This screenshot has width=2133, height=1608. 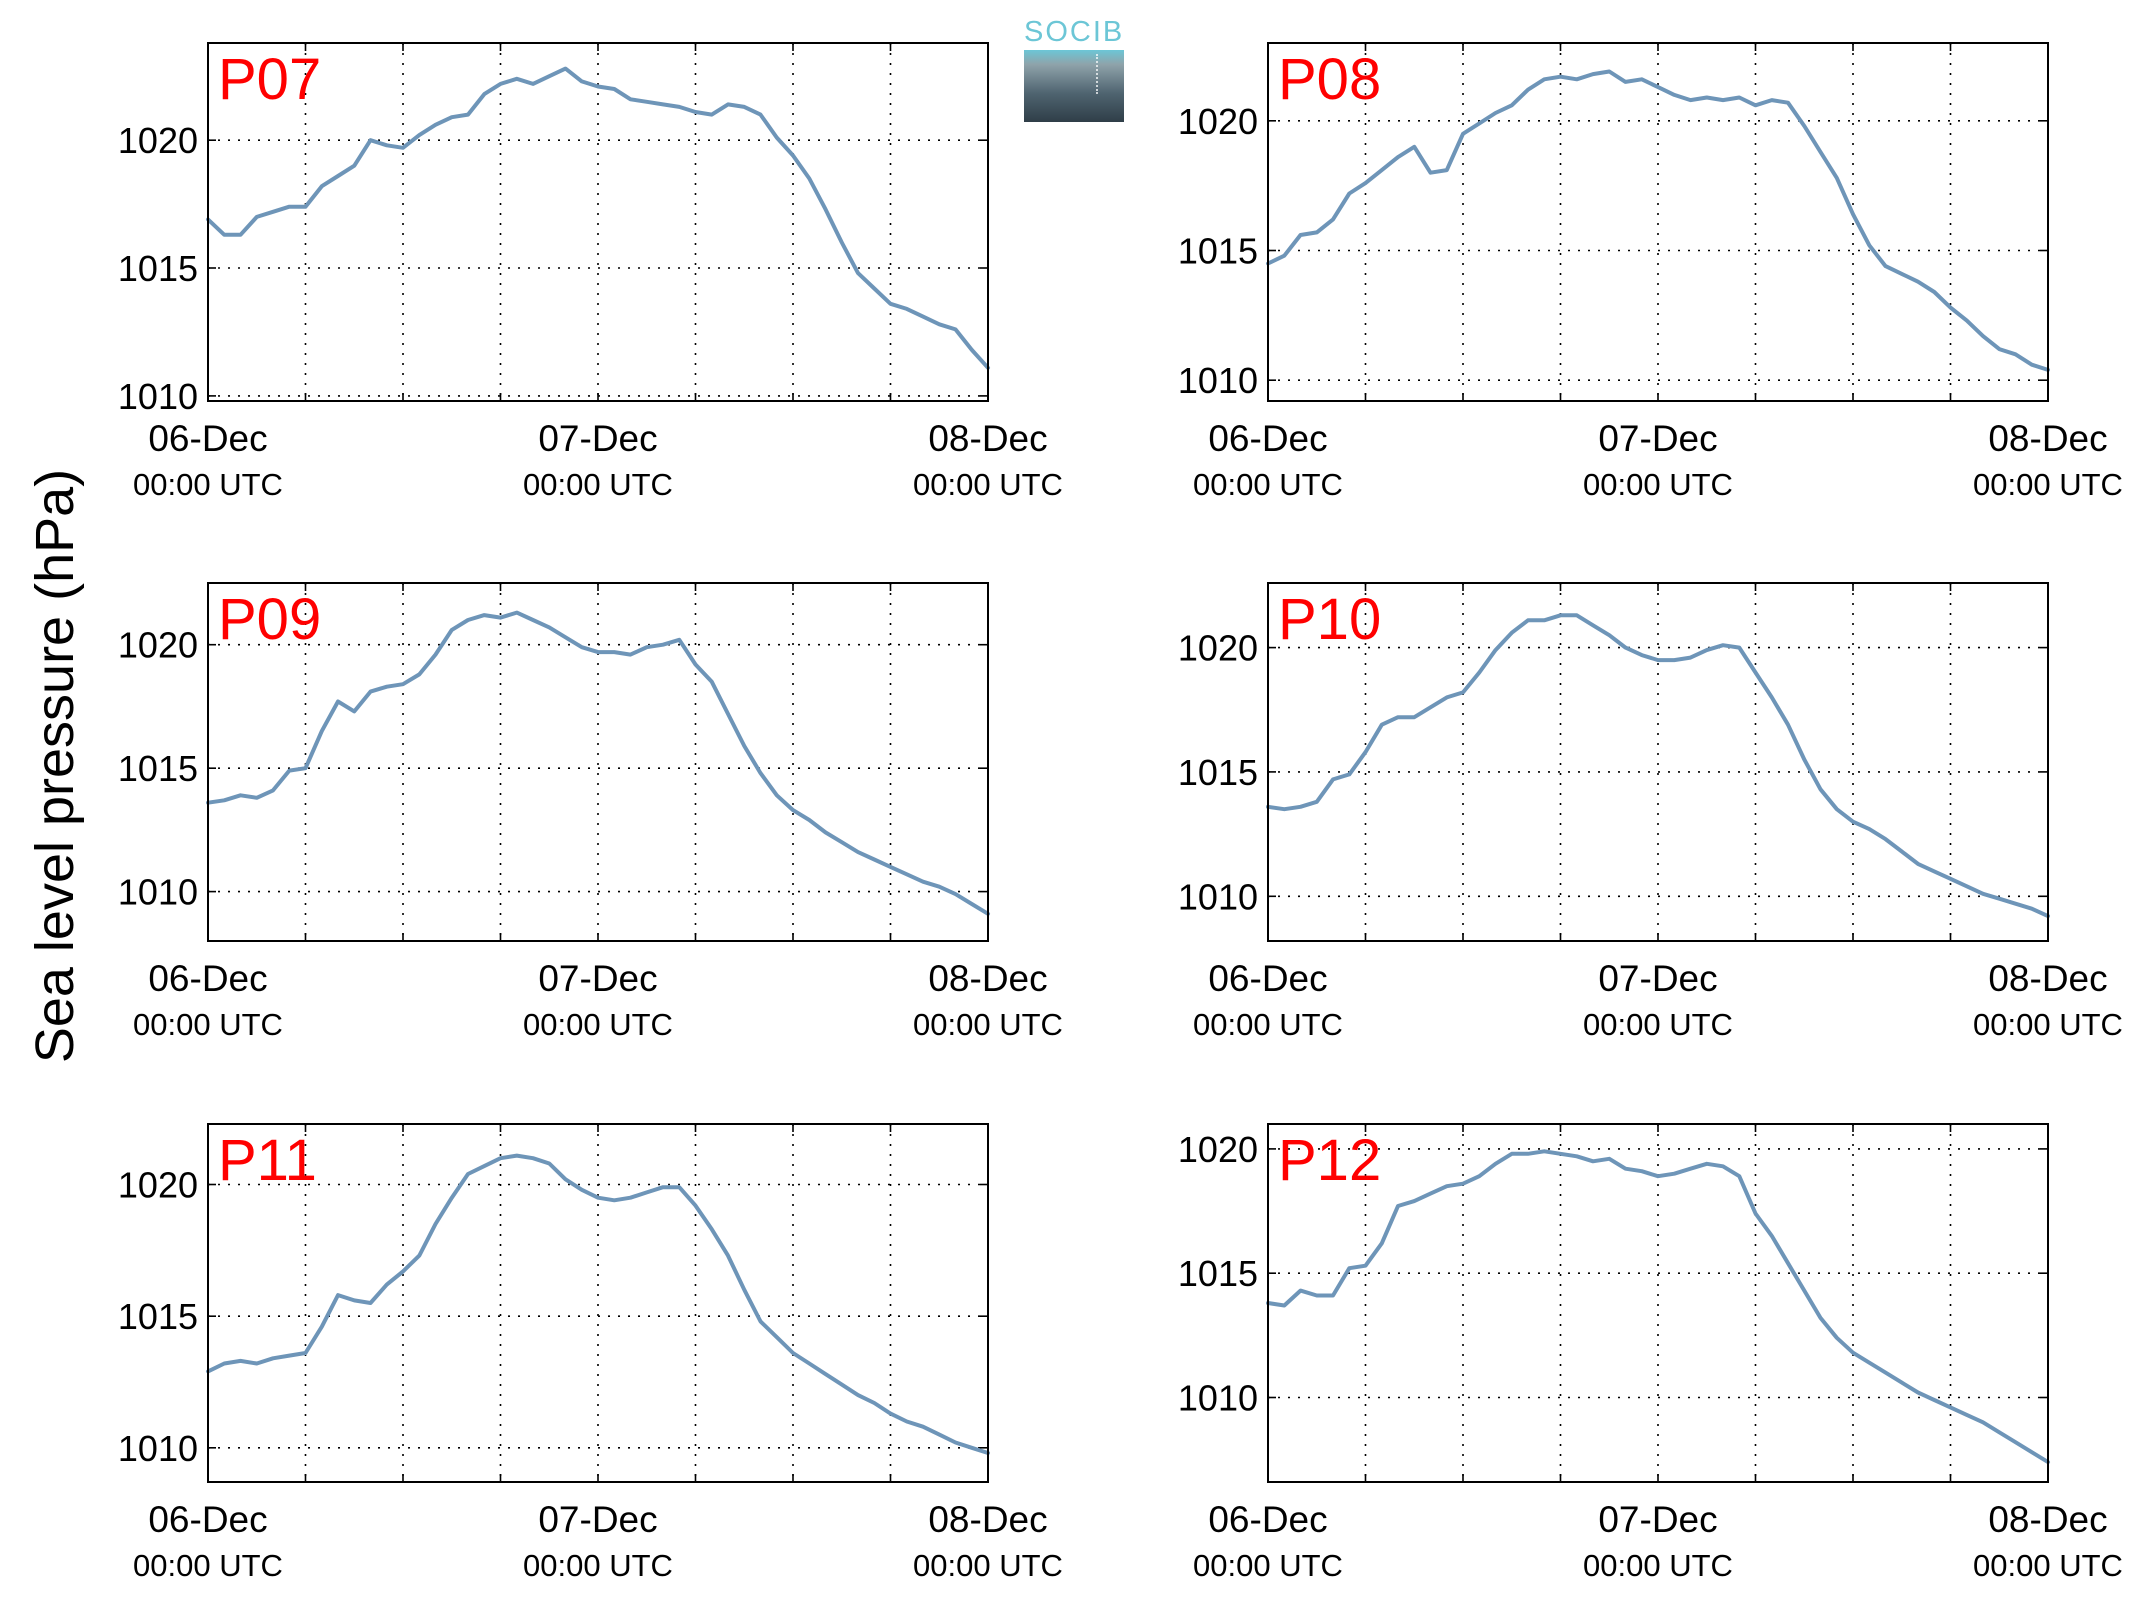 I want to click on socib-logo: SOCIB, so click(x=1074, y=69).